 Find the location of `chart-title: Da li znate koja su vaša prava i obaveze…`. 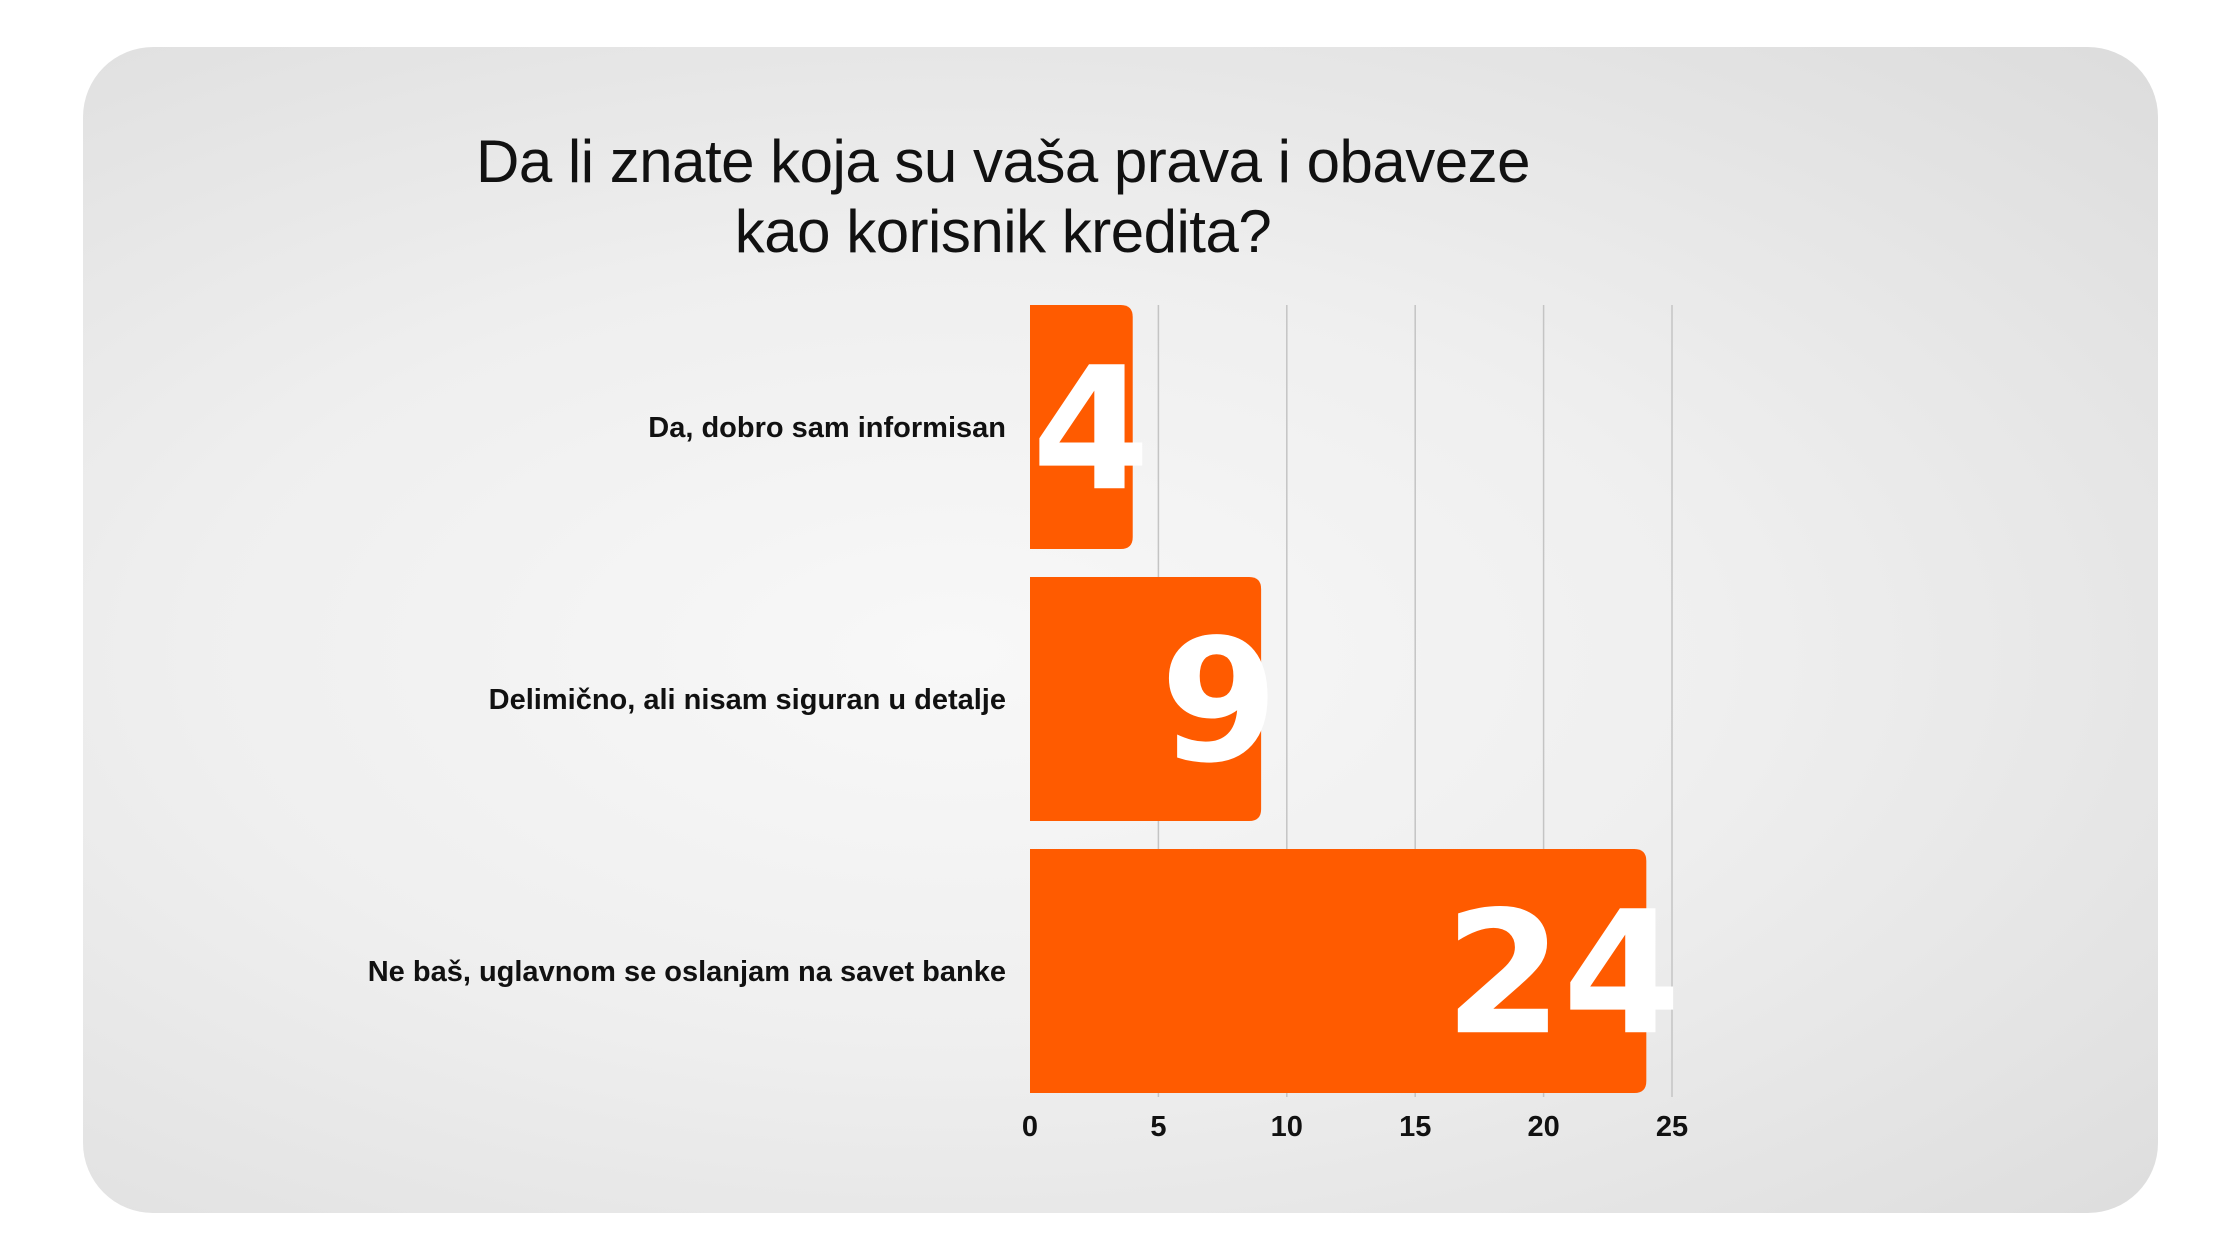

chart-title: Da li znate koja su vaša prava i obaveze… is located at coordinates (1003, 197).